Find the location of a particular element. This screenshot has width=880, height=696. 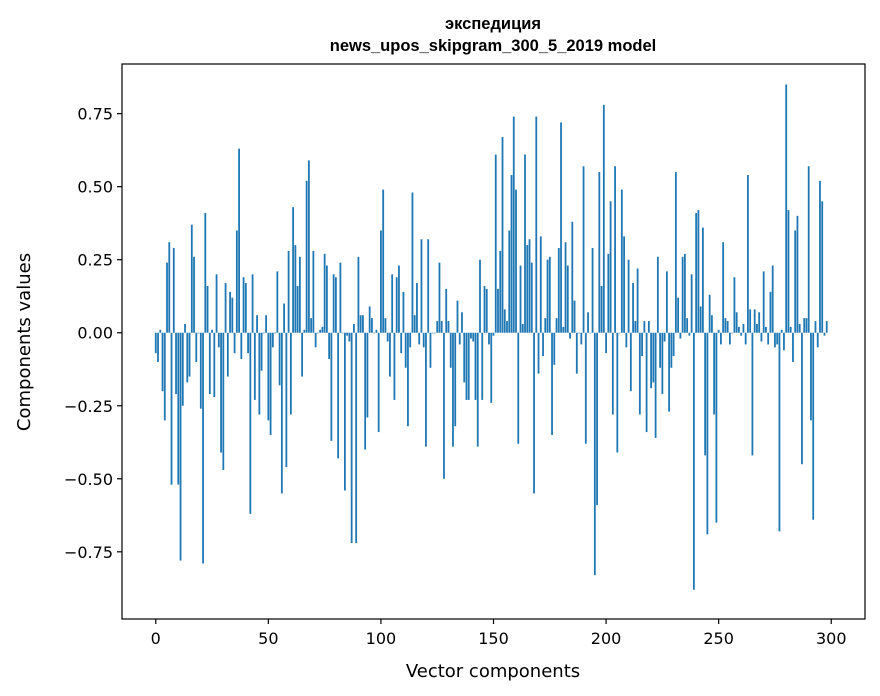

x-tick-label: 150 is located at coordinates (493, 638).